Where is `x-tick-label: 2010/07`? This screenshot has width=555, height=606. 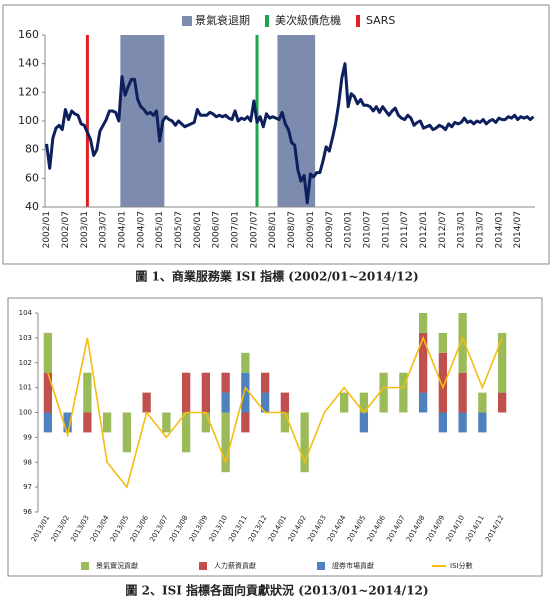 x-tick-label: 2010/07 is located at coordinates (367, 229).